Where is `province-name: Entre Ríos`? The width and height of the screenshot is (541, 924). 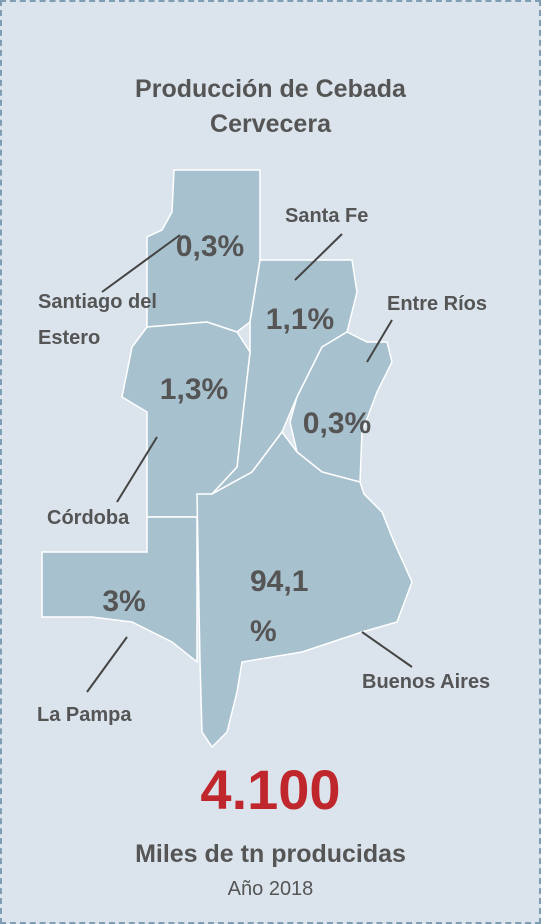
province-name: Entre Ríos is located at coordinates (437, 304).